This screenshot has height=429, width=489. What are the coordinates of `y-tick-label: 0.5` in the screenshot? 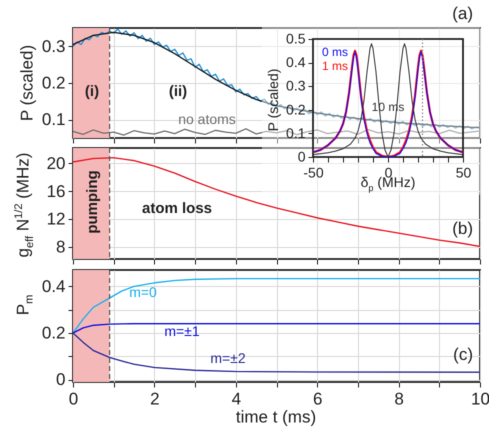 It's located at (296, 38).